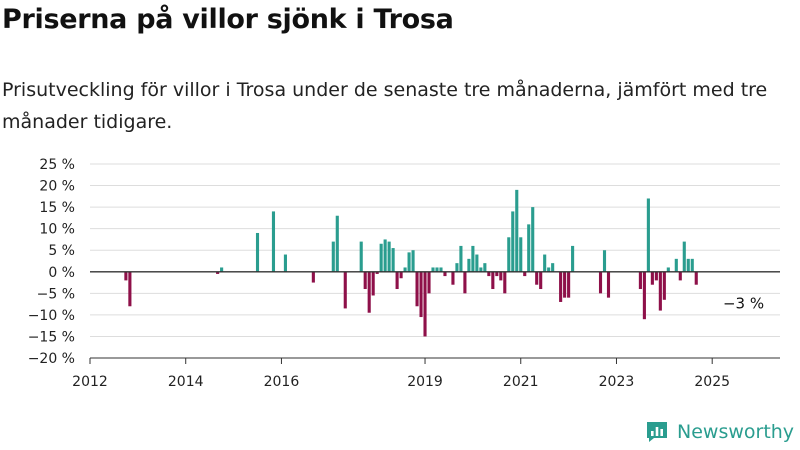 The width and height of the screenshot is (800, 450). Describe the element at coordinates (736, 432) in the screenshot. I see `brand-name: Newsworthy` at that location.